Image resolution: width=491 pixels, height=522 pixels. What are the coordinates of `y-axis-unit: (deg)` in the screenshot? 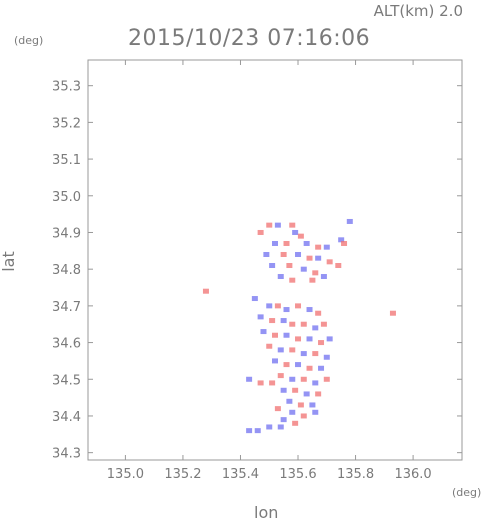 It's located at (29, 40).